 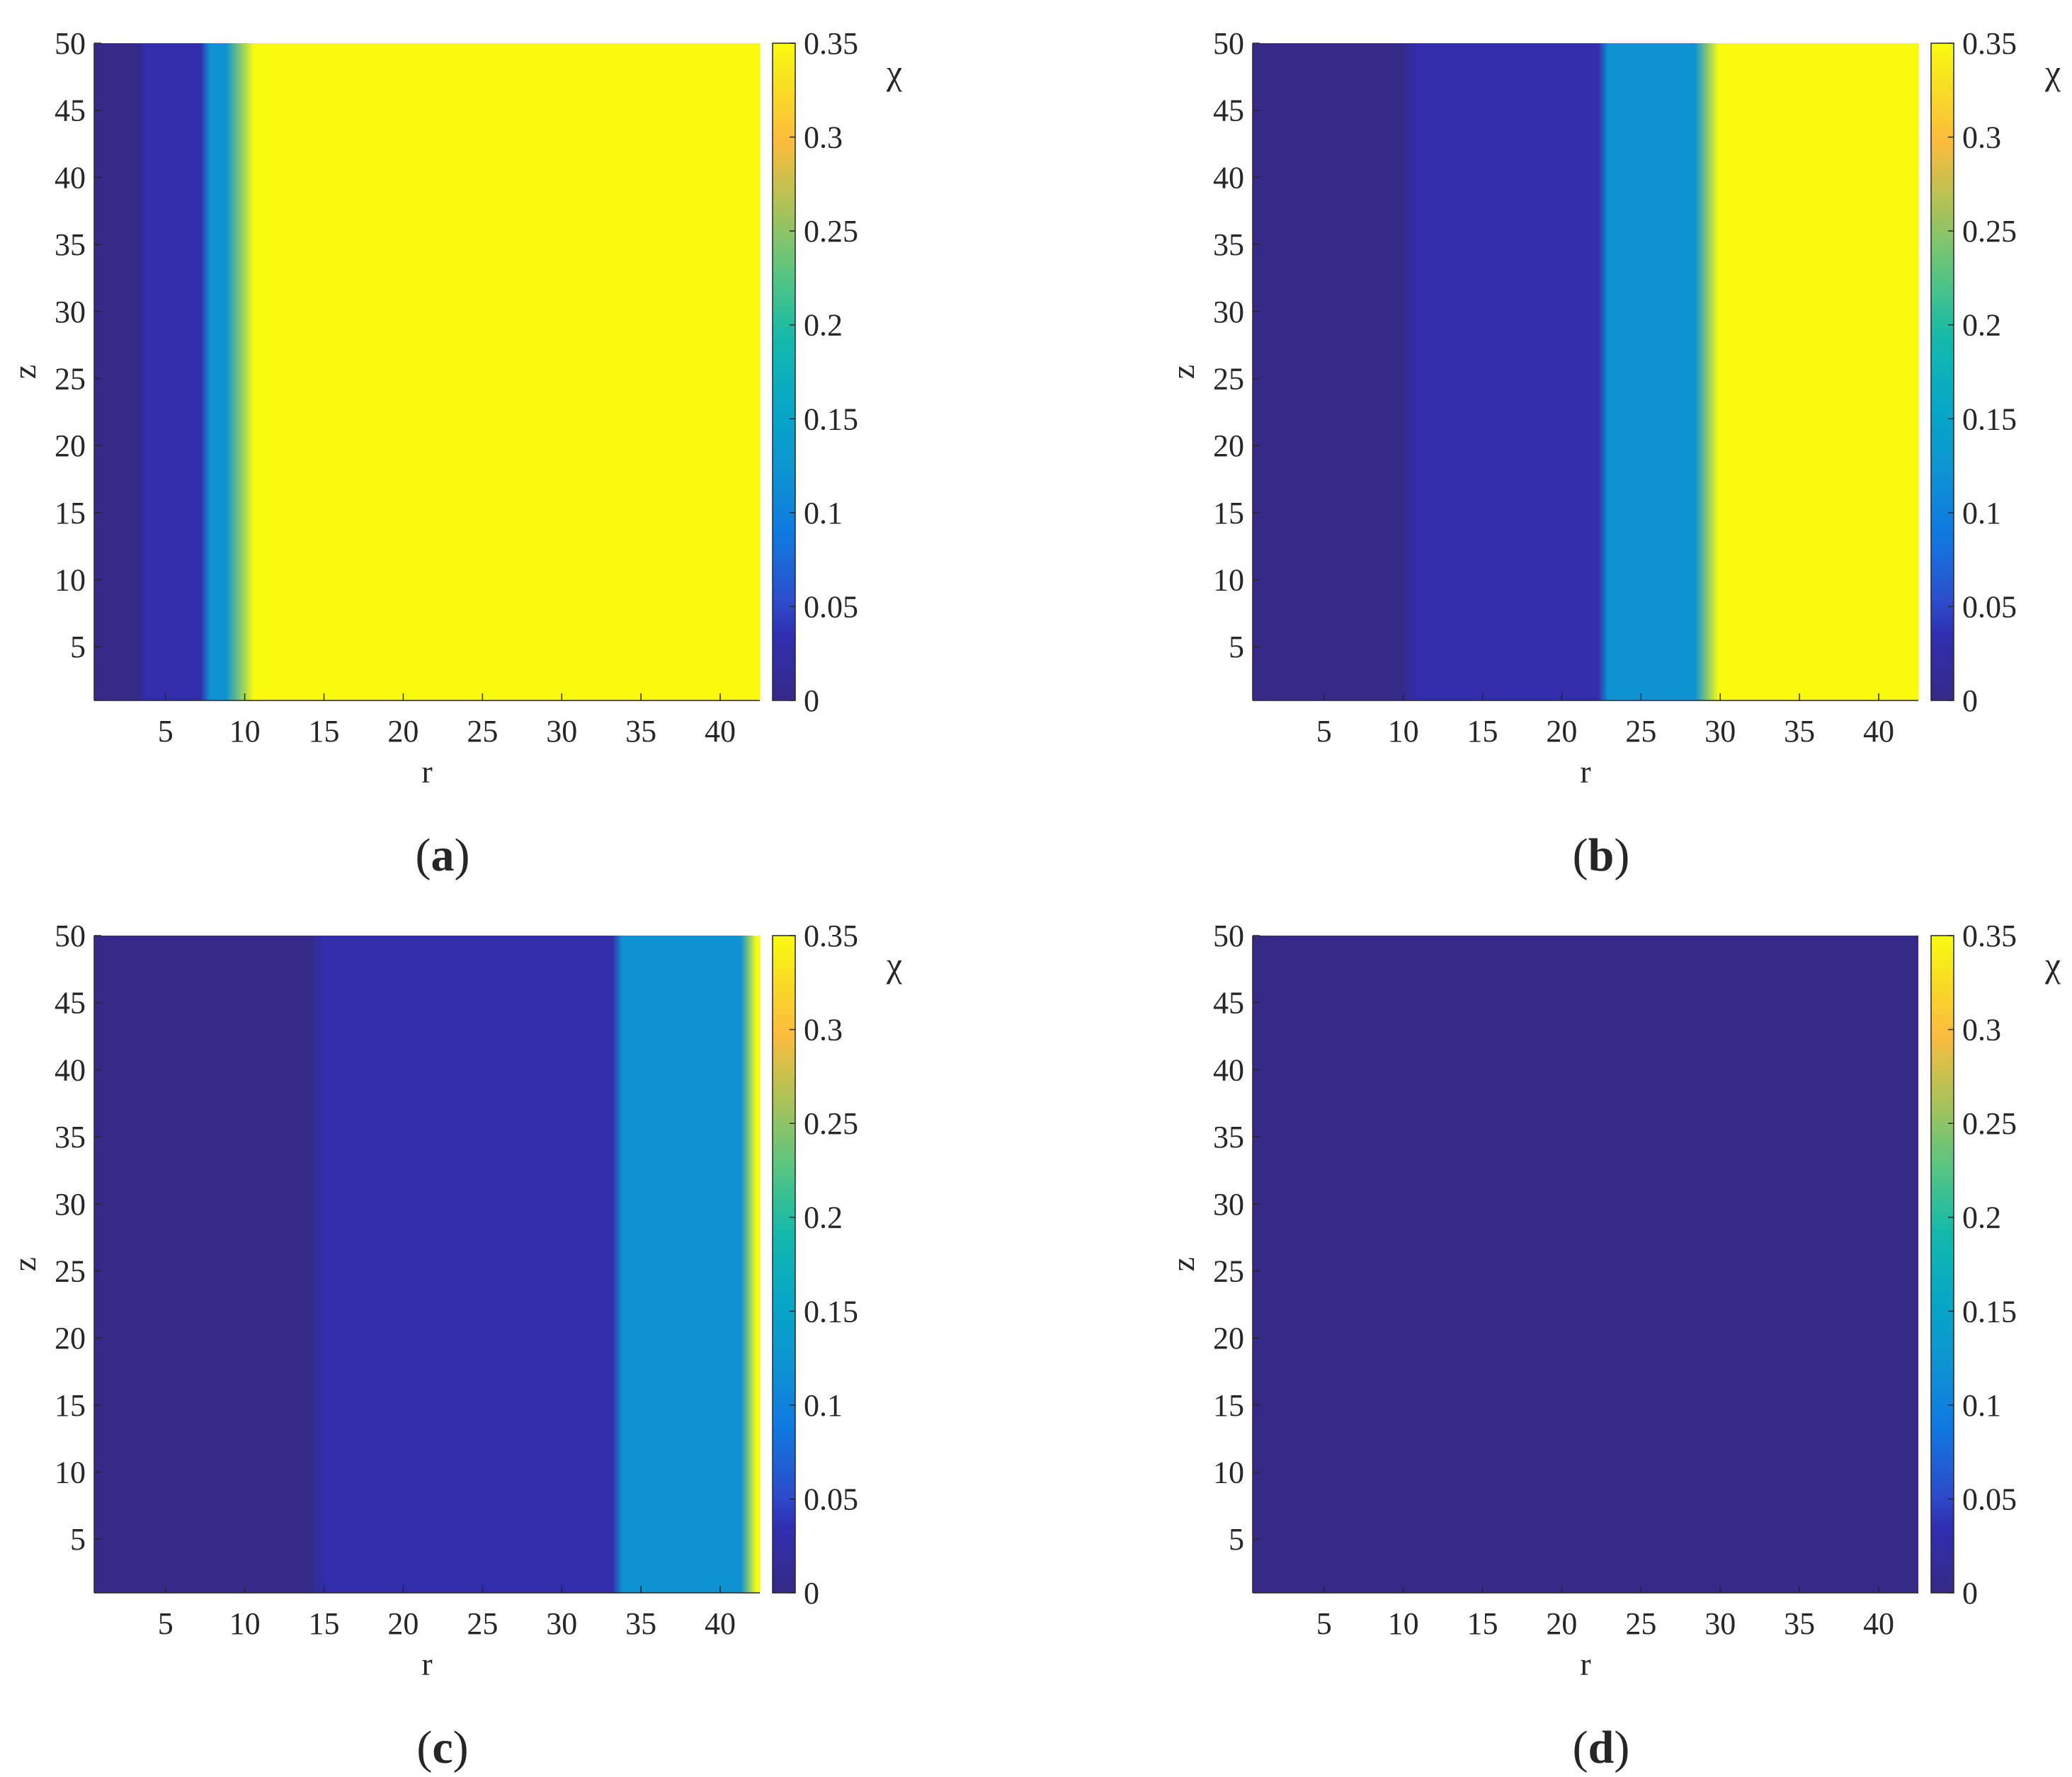 I want to click on panel-label: (c), so click(x=442, y=1748).